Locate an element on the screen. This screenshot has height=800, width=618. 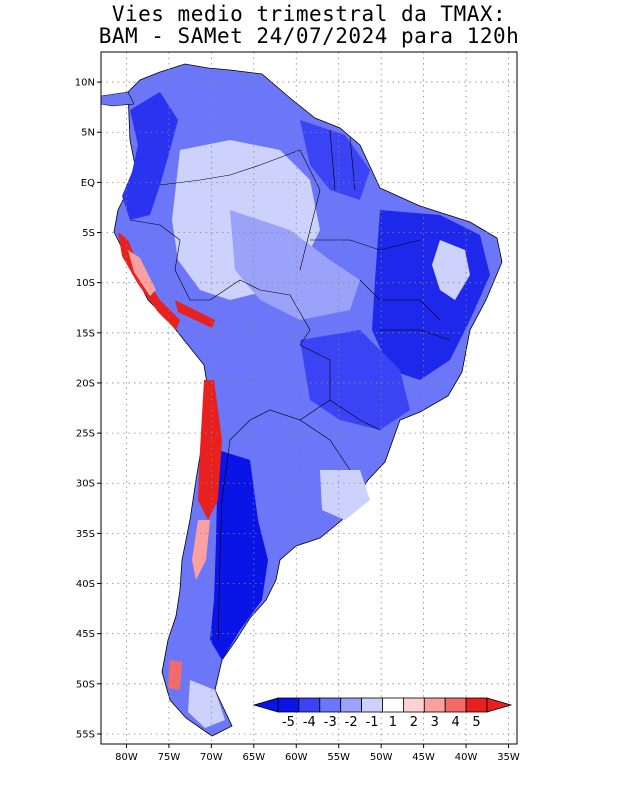
colorbar-label: -3 is located at coordinates (330, 722).